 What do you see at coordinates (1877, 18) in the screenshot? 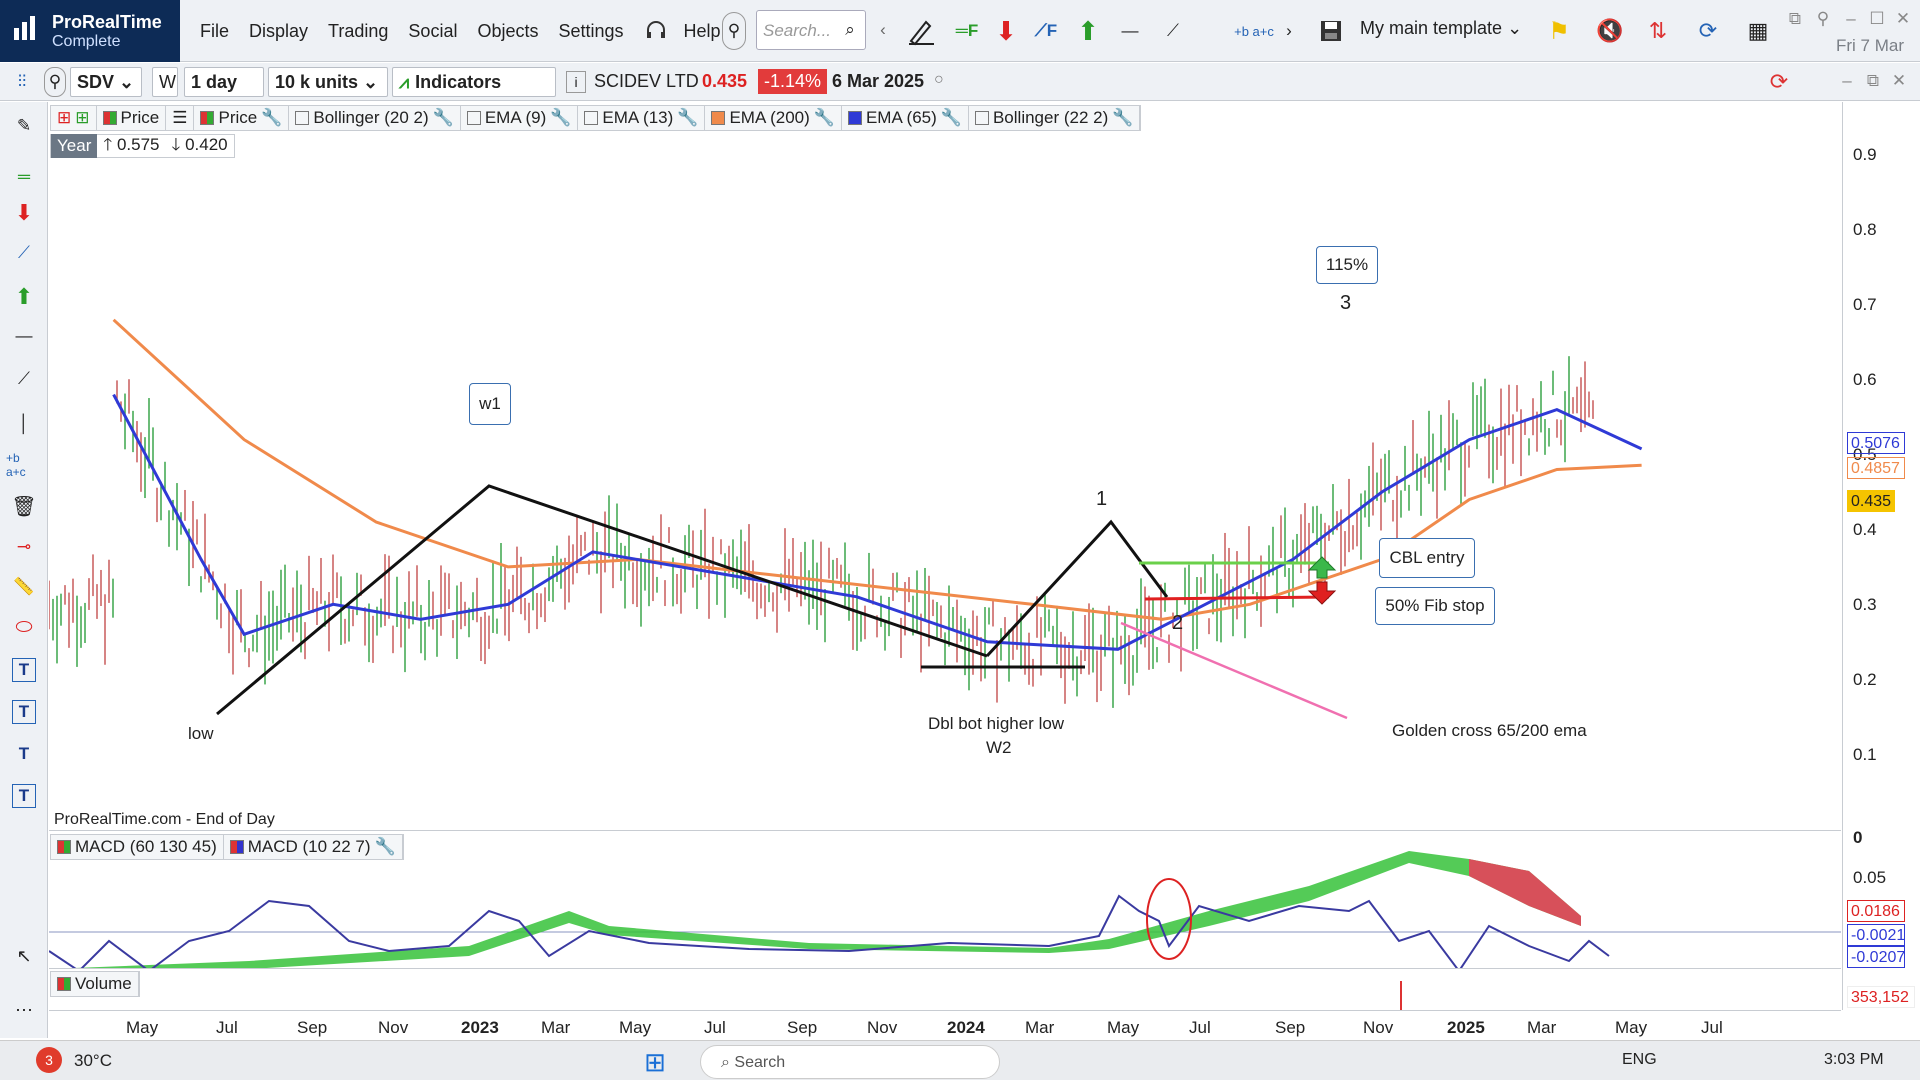
I see `maximize-icon: ☐` at bounding box center [1877, 18].